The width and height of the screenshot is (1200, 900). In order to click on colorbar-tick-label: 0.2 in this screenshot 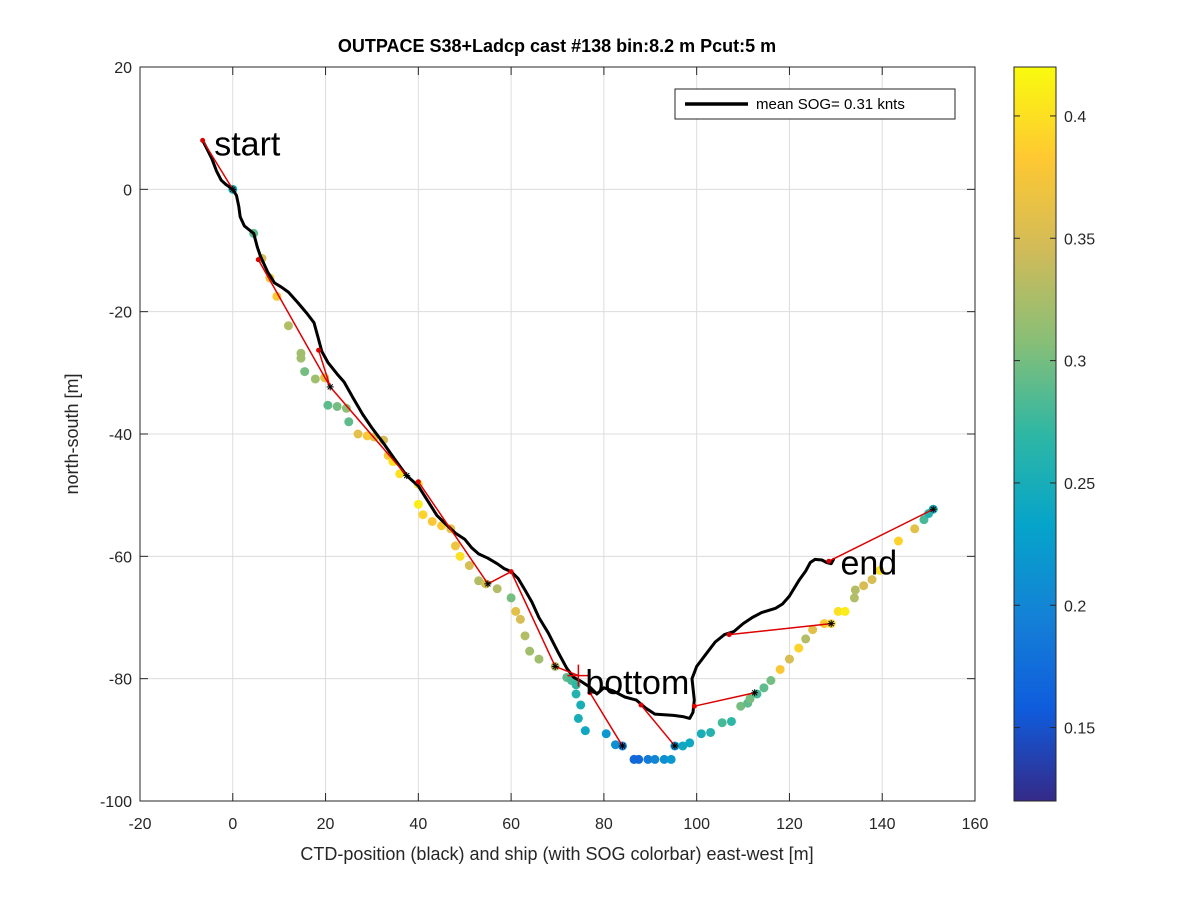, I will do `click(1075, 606)`.